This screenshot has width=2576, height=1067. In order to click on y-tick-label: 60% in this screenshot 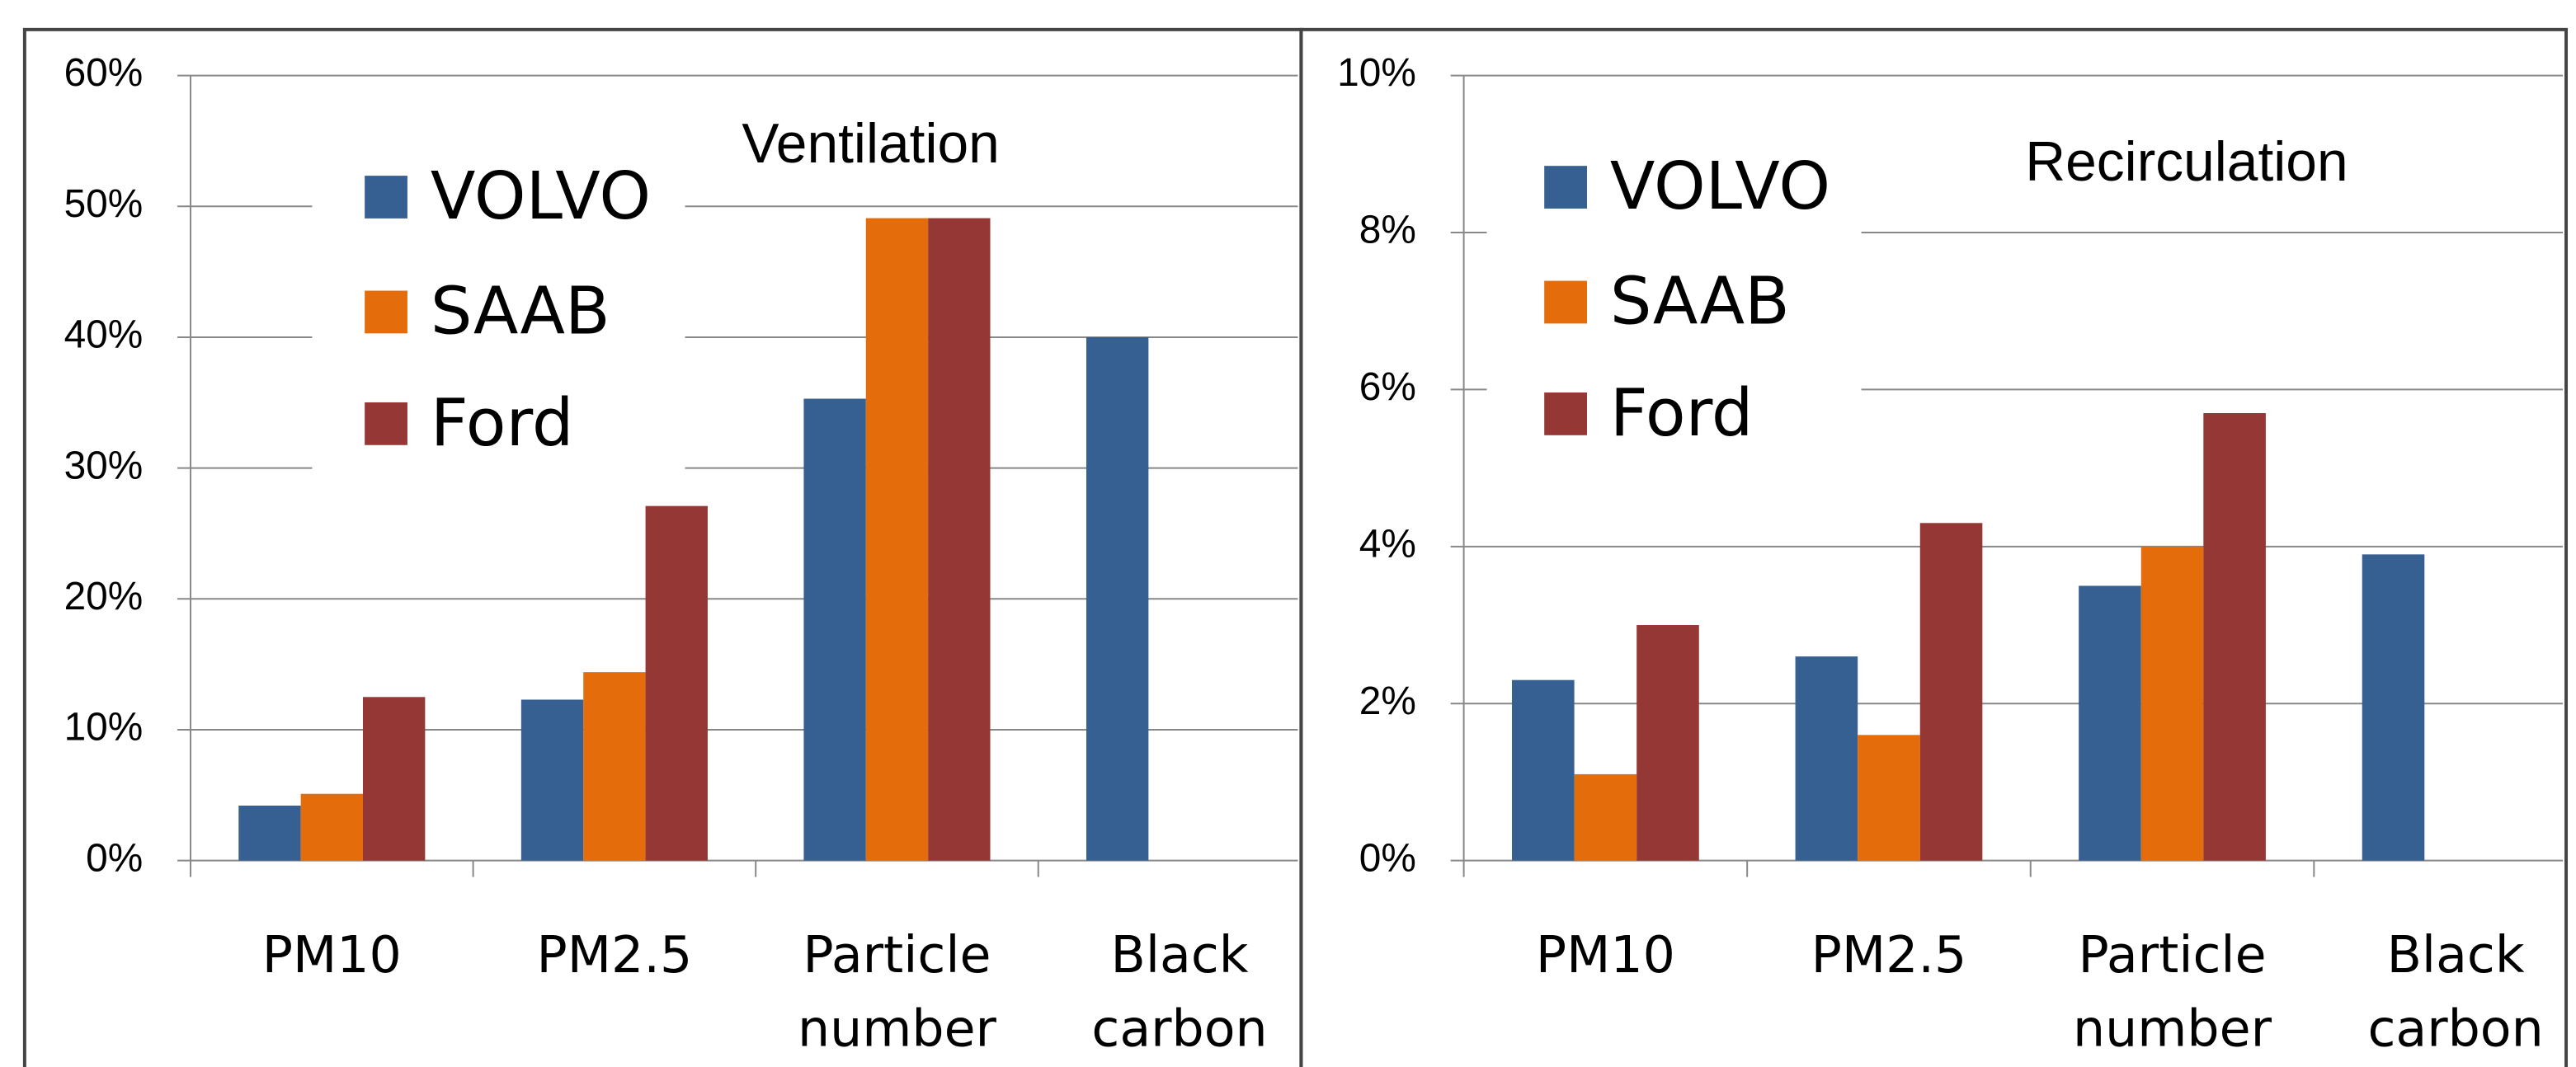, I will do `click(104, 73)`.